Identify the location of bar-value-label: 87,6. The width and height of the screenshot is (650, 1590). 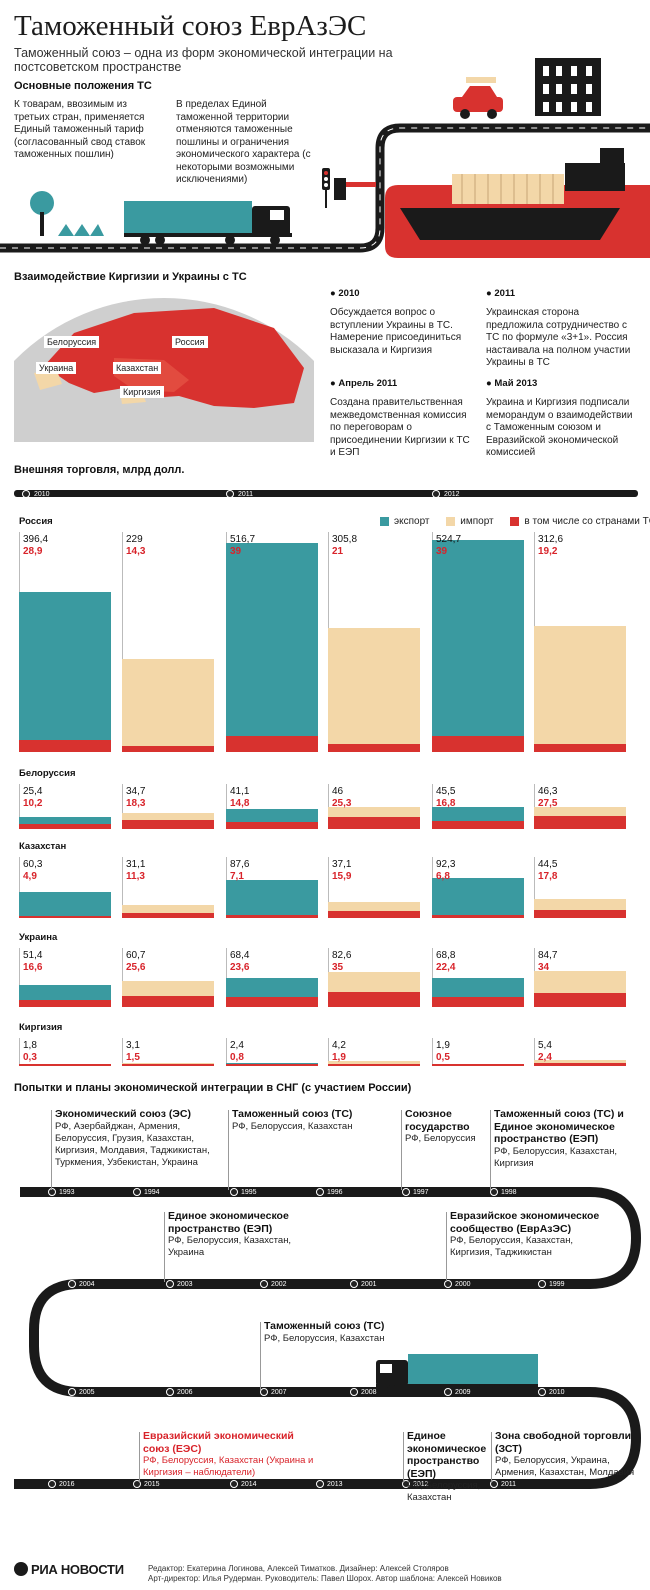
(240, 864).